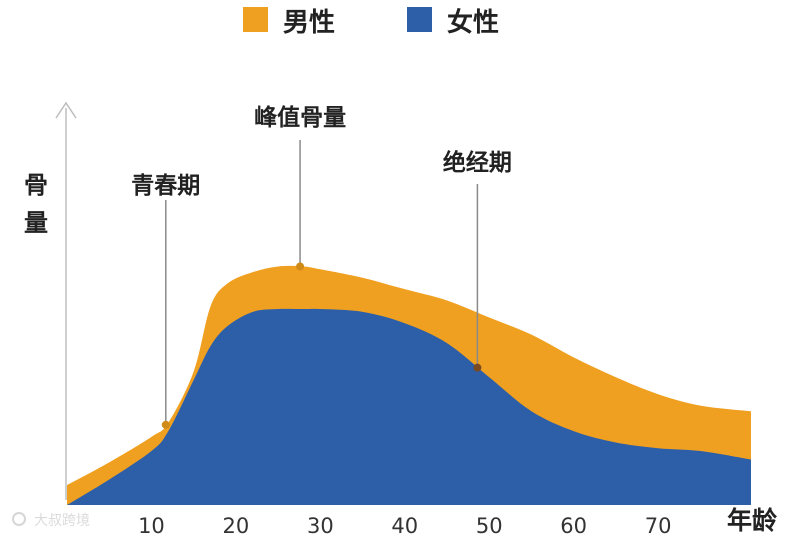  Describe the element at coordinates (255, 19) in the screenshot. I see `legend-swatch-male` at that location.